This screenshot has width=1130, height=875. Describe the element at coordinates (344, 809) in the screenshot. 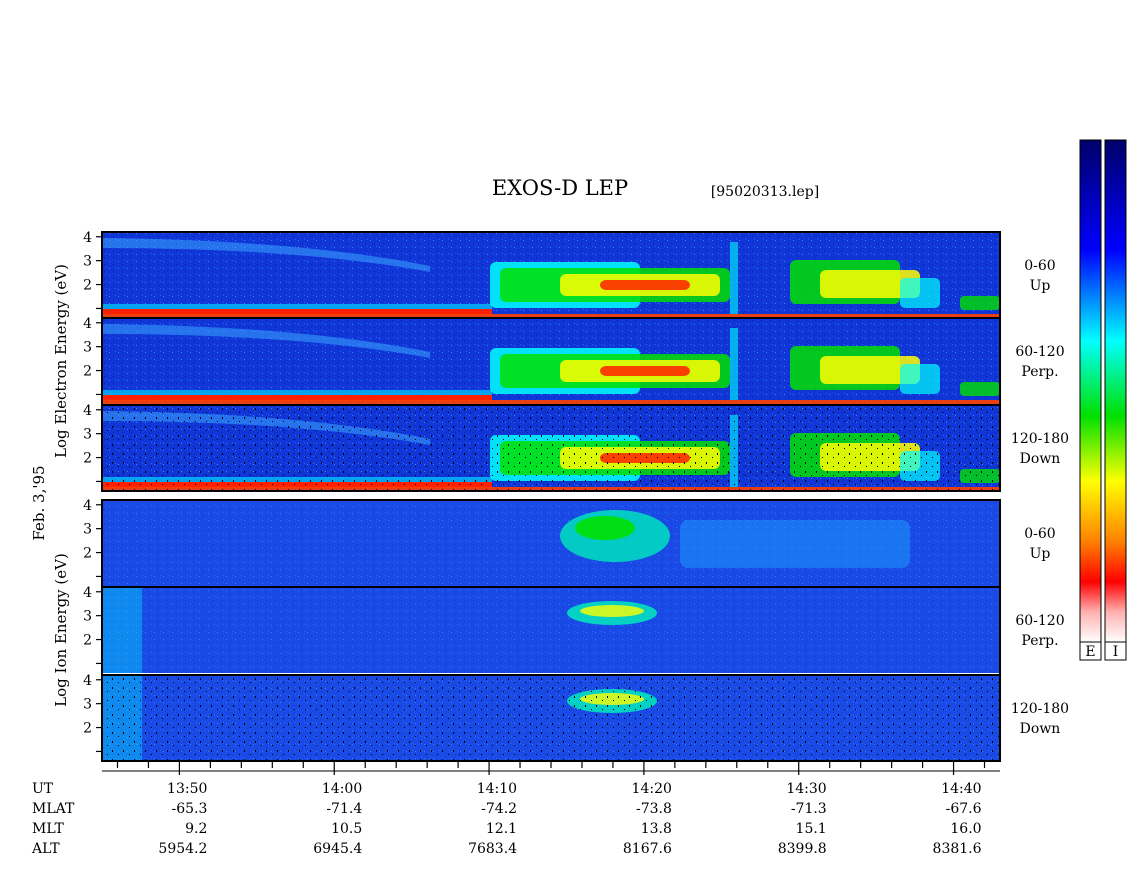

I see `ephemeris-value: -71.4` at that location.